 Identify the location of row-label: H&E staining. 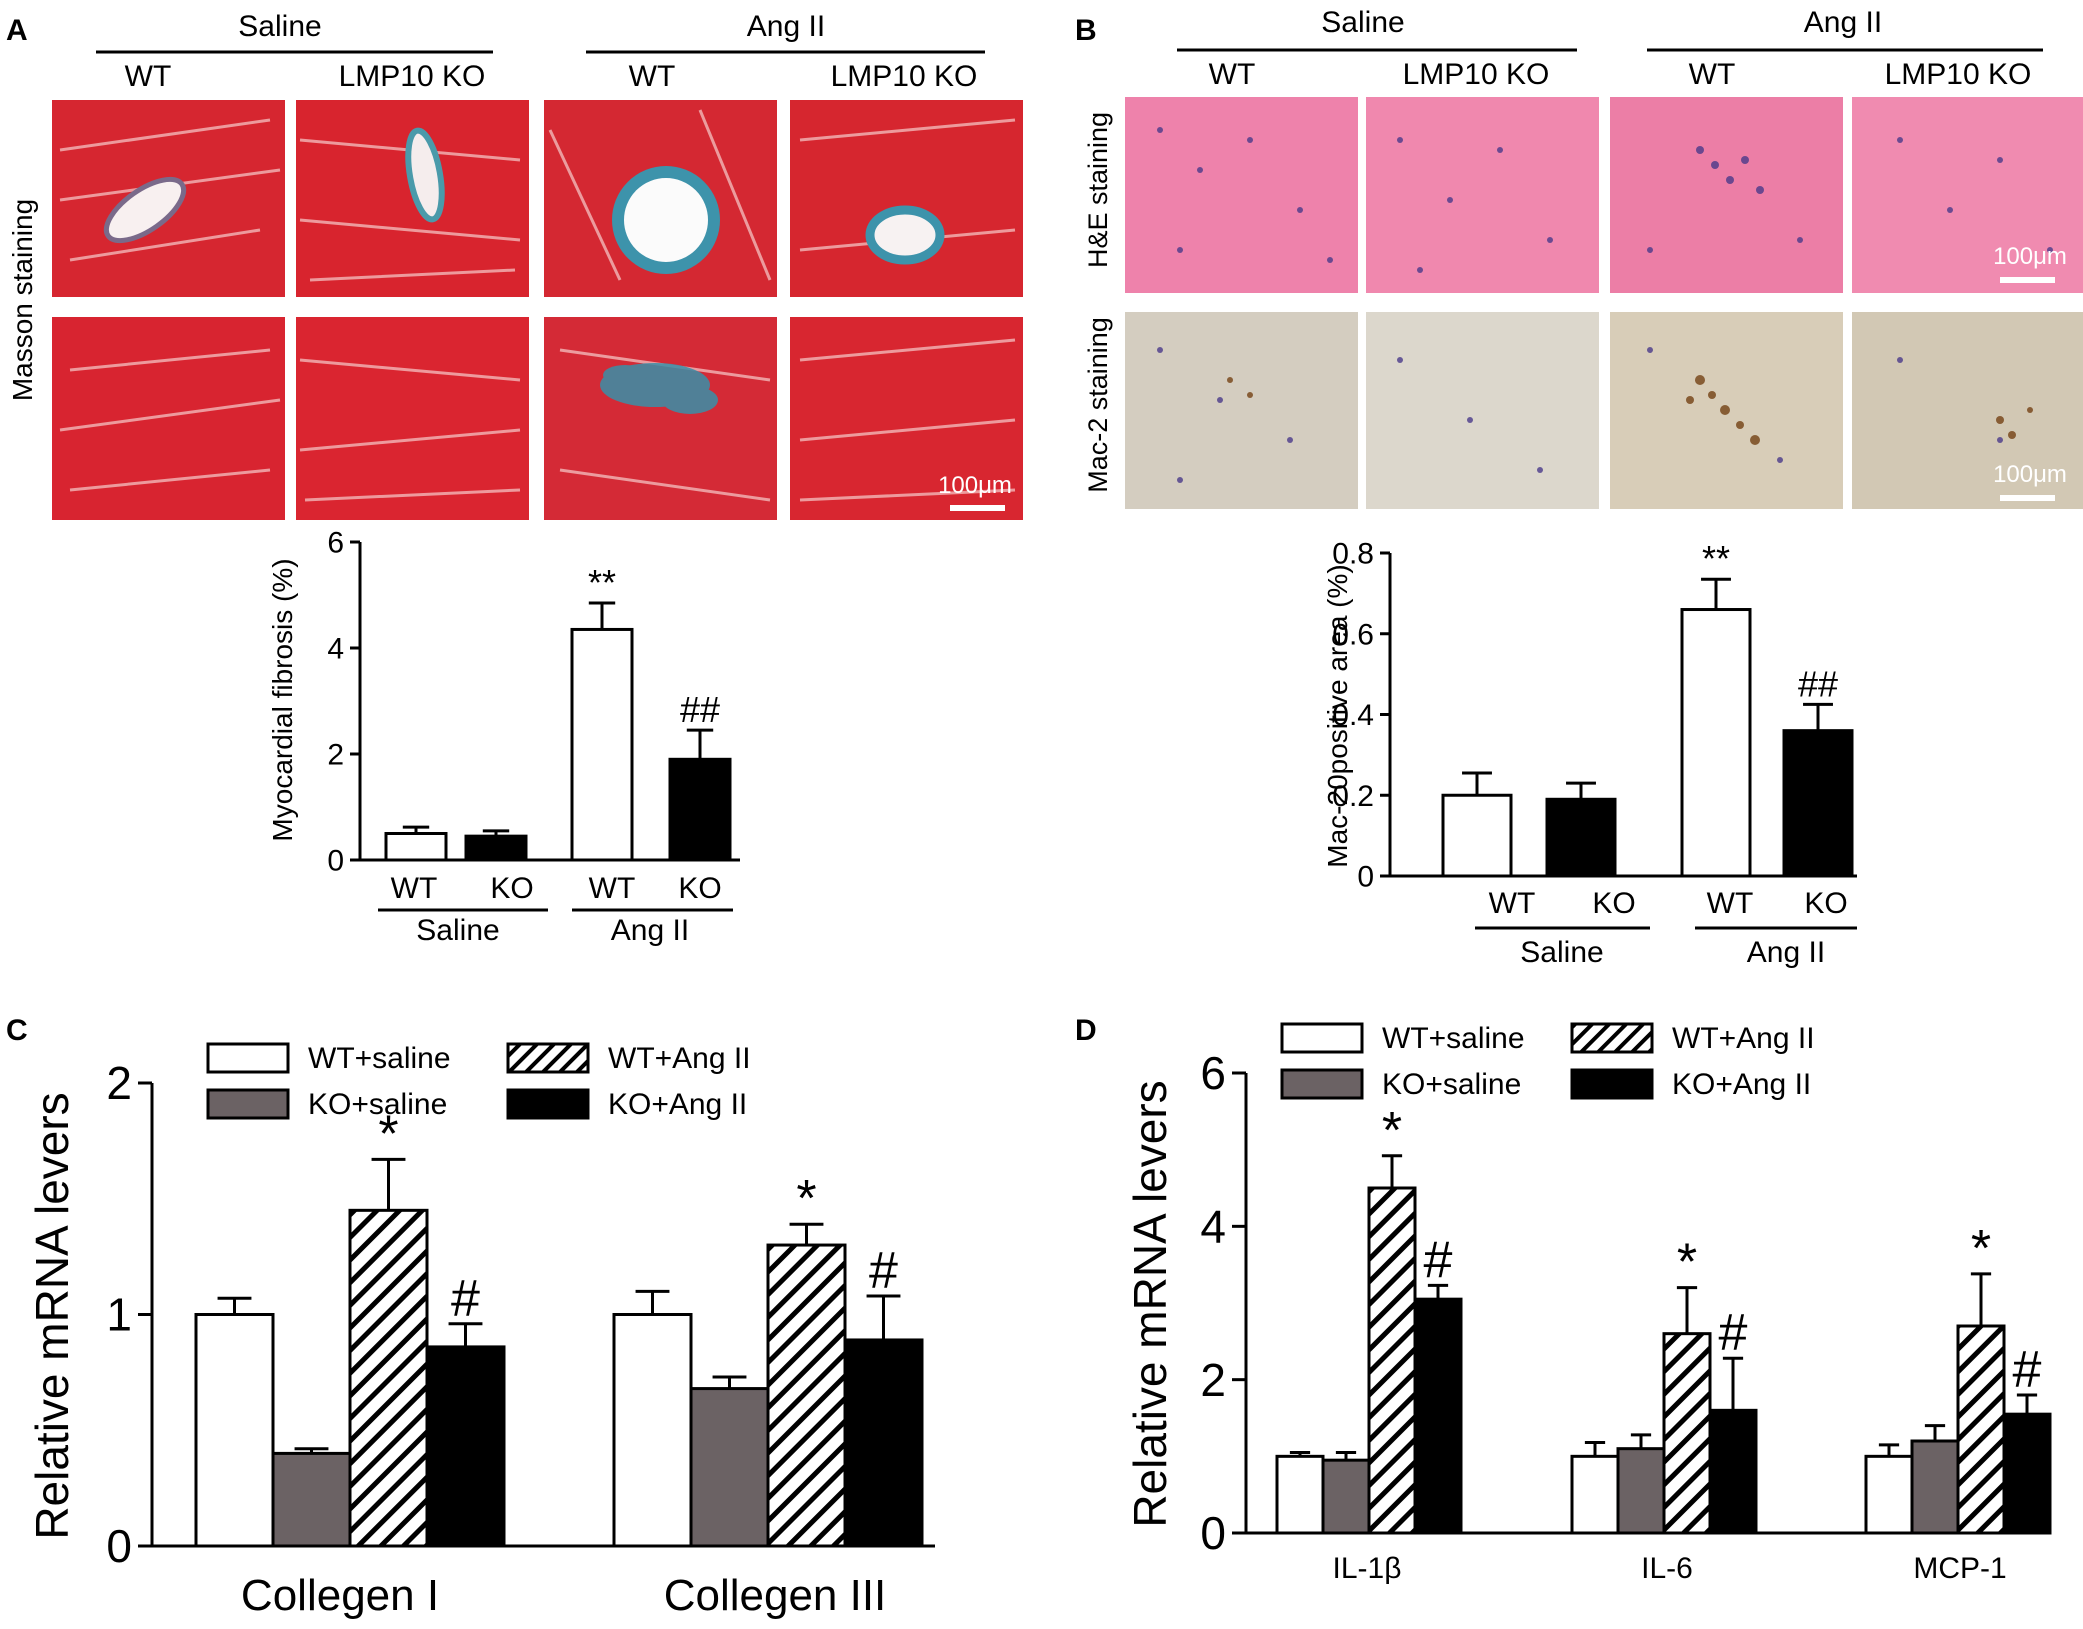
(1098, 190).